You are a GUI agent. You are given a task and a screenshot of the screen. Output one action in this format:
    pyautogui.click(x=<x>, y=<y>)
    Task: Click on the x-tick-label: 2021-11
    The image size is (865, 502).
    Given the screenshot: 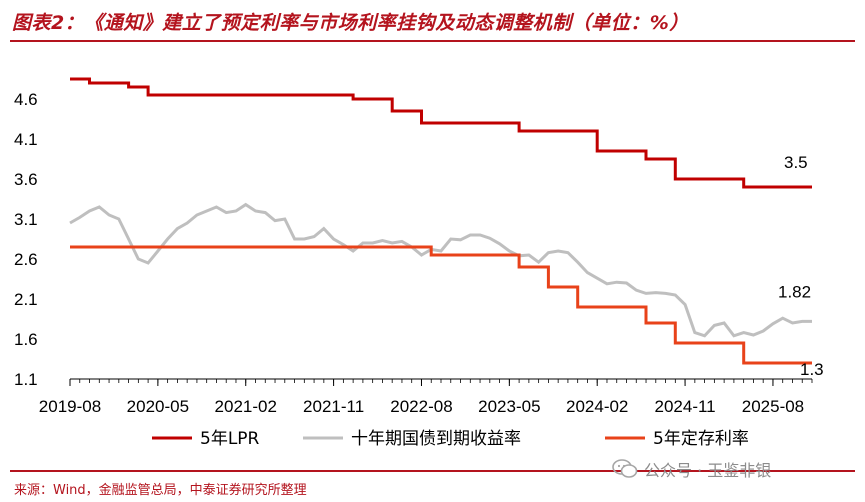 What is the action you would take?
    pyautogui.click(x=333, y=406)
    